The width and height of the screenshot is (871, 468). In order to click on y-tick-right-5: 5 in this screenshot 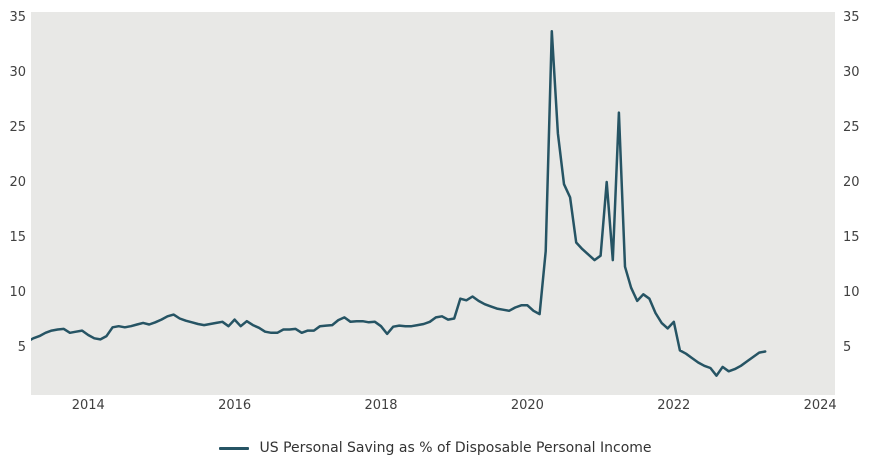, I will do `click(847, 348)`.